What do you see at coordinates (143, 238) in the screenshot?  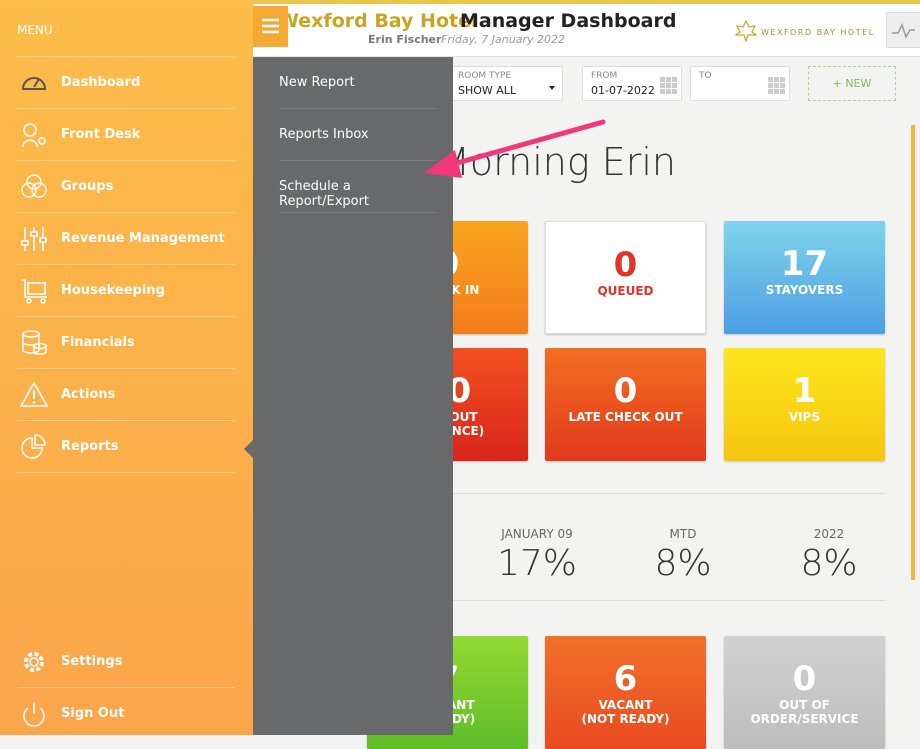 I see `menu-label: Revenue Management` at bounding box center [143, 238].